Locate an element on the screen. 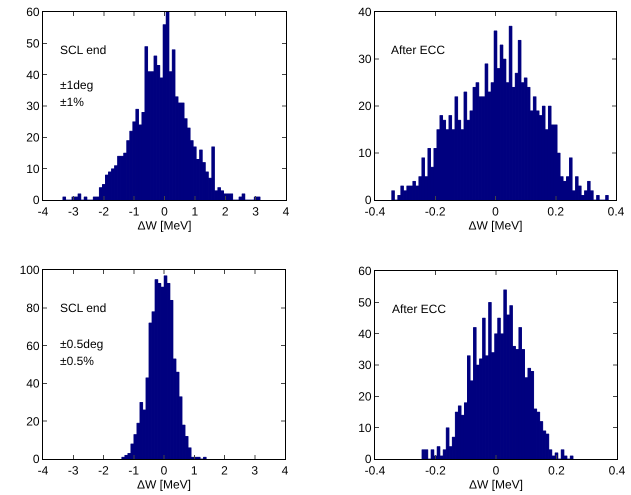 This screenshot has width=631, height=495. annotation: ±0.5deg is located at coordinates (82, 344).